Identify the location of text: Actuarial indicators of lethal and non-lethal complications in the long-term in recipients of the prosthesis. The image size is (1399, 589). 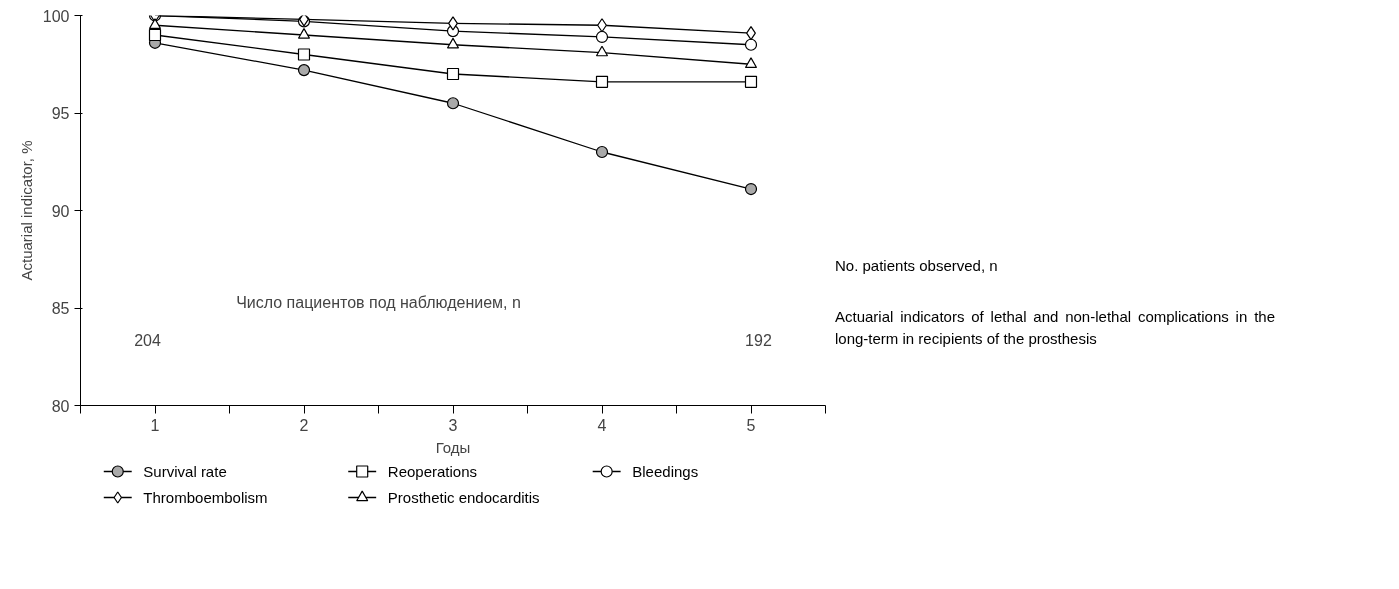
(1055, 328).